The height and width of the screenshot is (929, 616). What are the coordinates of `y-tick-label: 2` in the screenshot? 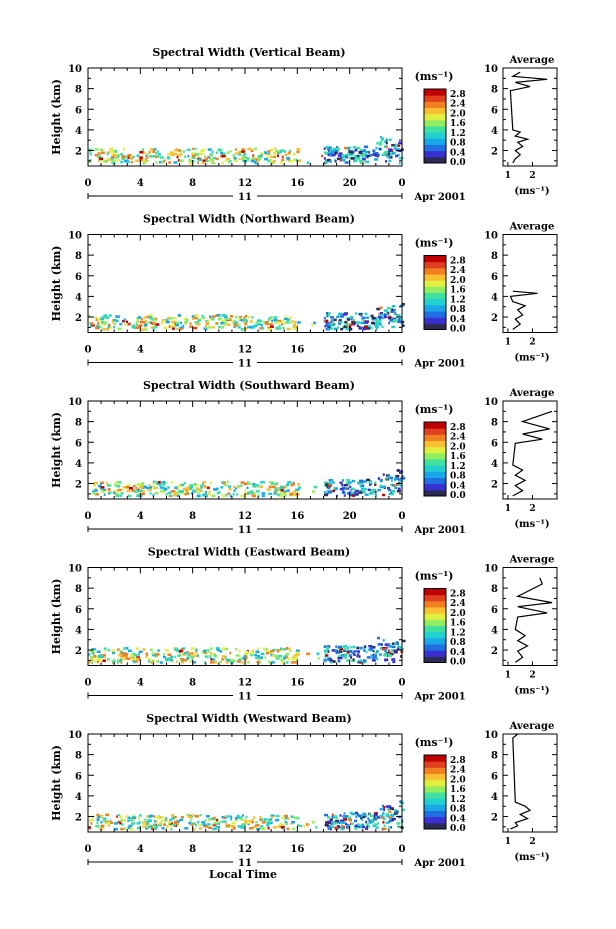 It's located at (78, 651).